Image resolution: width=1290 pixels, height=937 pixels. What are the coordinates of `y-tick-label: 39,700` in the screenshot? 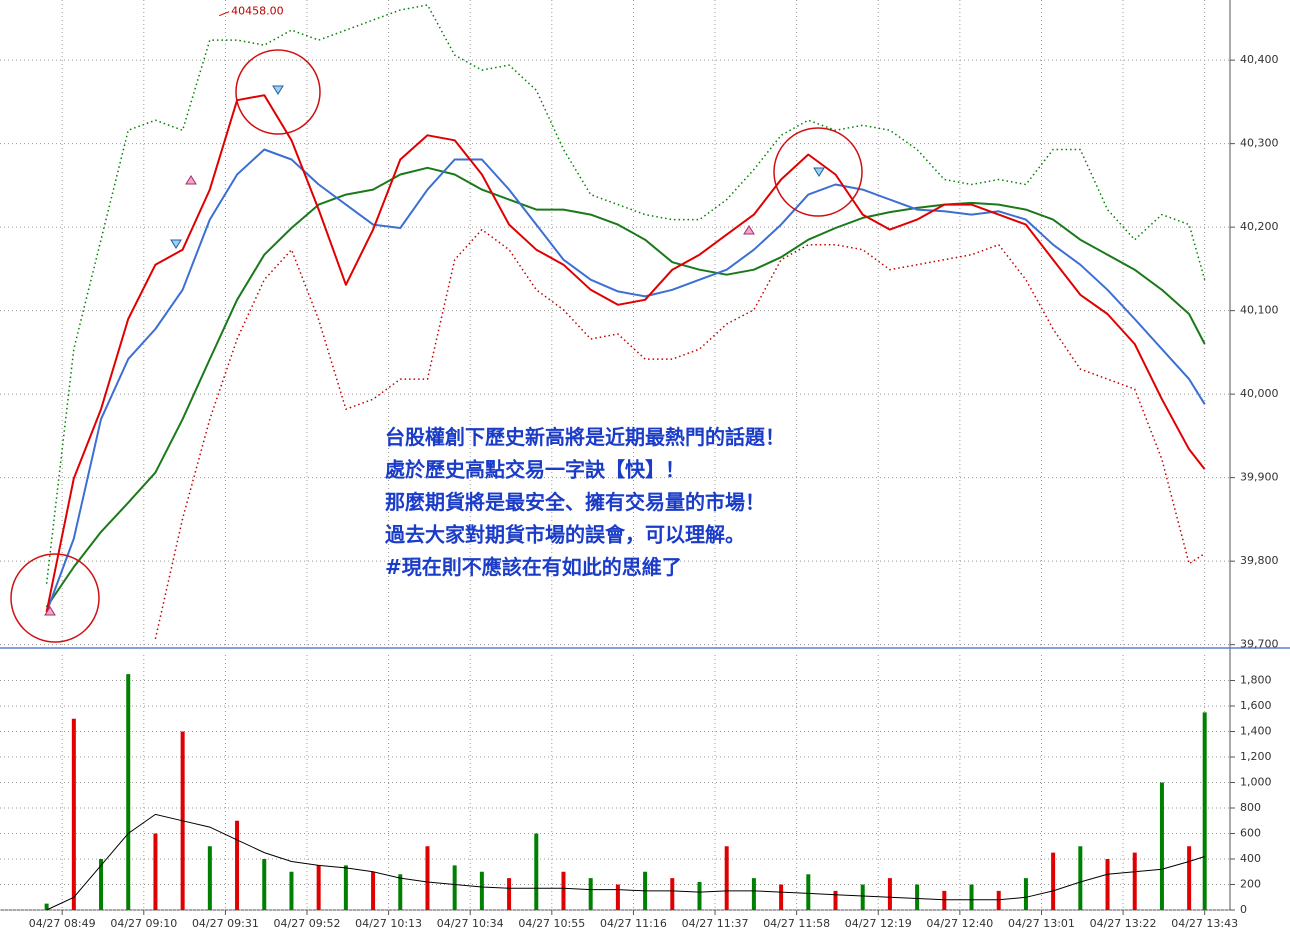 It's located at (1259, 644).